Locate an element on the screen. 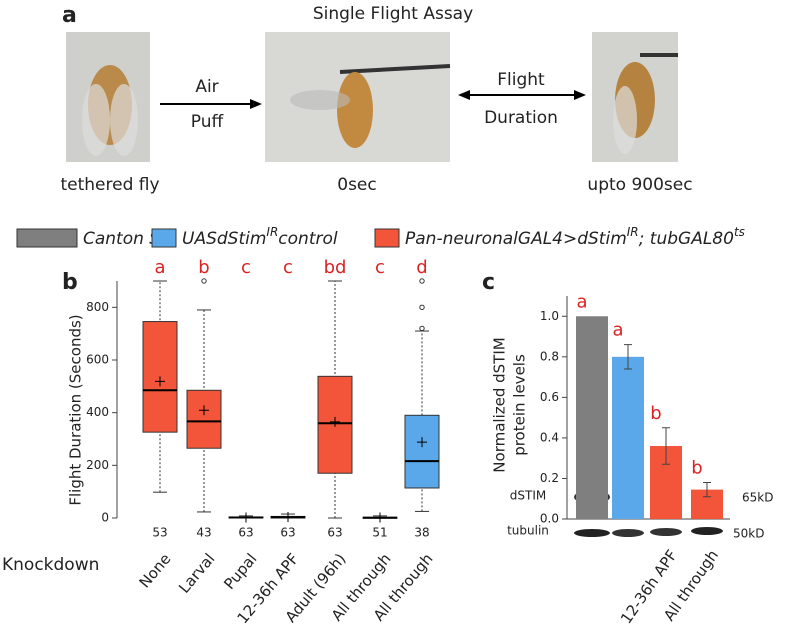  letter: bd is located at coordinates (335, 267).